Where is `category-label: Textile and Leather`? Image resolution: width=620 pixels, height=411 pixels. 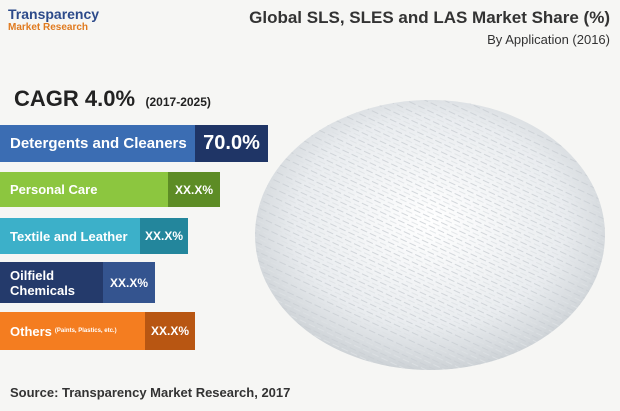
category-label: Textile and Leather is located at coordinates (69, 236).